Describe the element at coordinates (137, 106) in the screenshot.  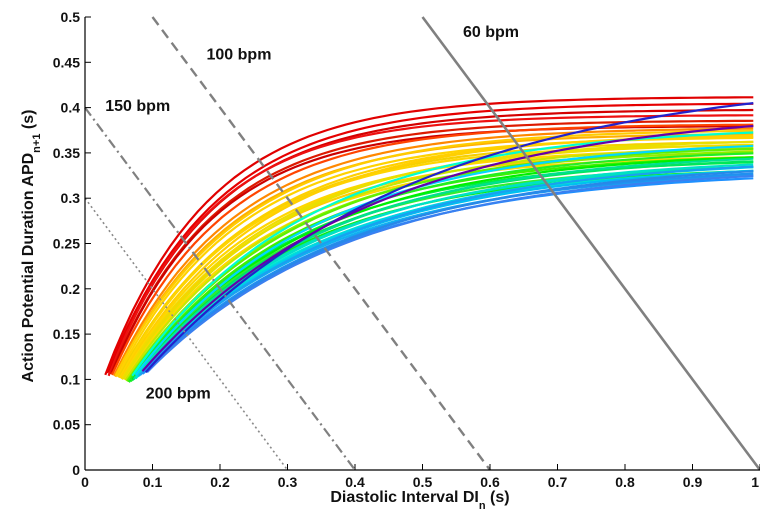
I see `annotation-150-bpm: 150 bpm` at that location.